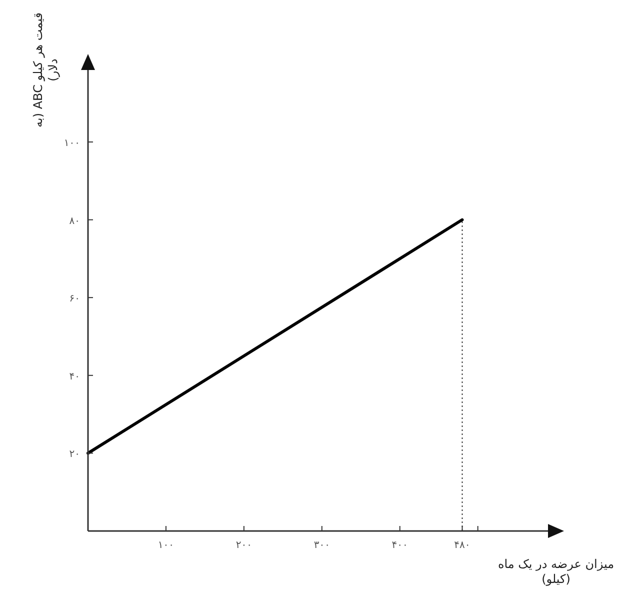 This screenshot has width=626, height=596. What do you see at coordinates (72, 143) in the screenshot?
I see `y-tick-label: ۱۰۰` at bounding box center [72, 143].